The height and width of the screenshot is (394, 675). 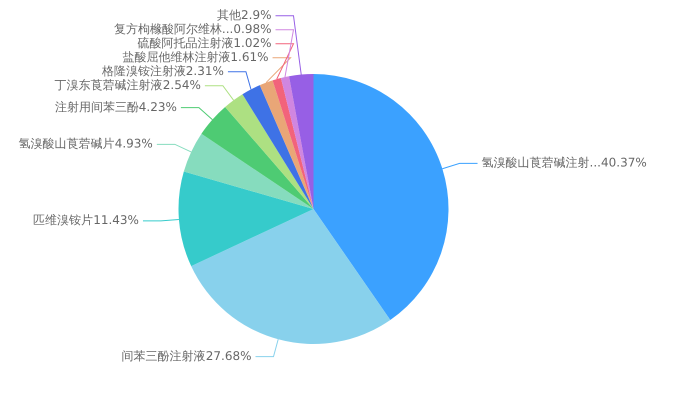 I want to click on slice-label: 格隆溴铵注射液2.31%, so click(x=162, y=71).